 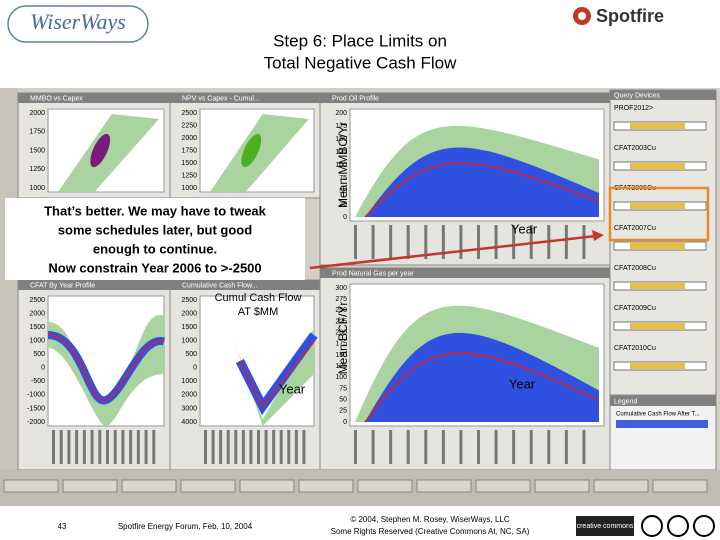 I want to click on y-tick-label: 1750, so click(x=37, y=132).